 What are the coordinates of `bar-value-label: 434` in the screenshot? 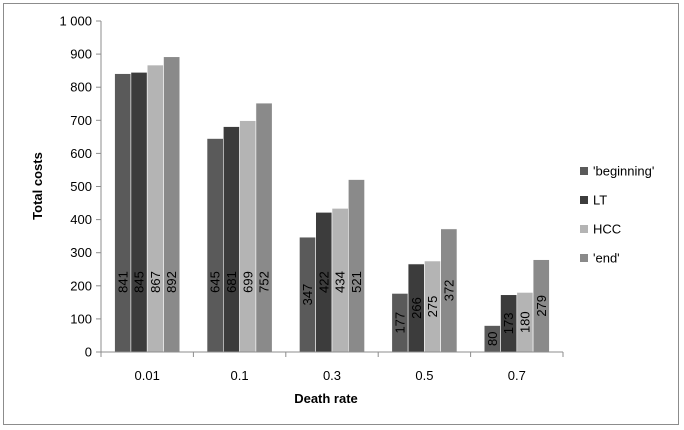 It's located at (340, 282).